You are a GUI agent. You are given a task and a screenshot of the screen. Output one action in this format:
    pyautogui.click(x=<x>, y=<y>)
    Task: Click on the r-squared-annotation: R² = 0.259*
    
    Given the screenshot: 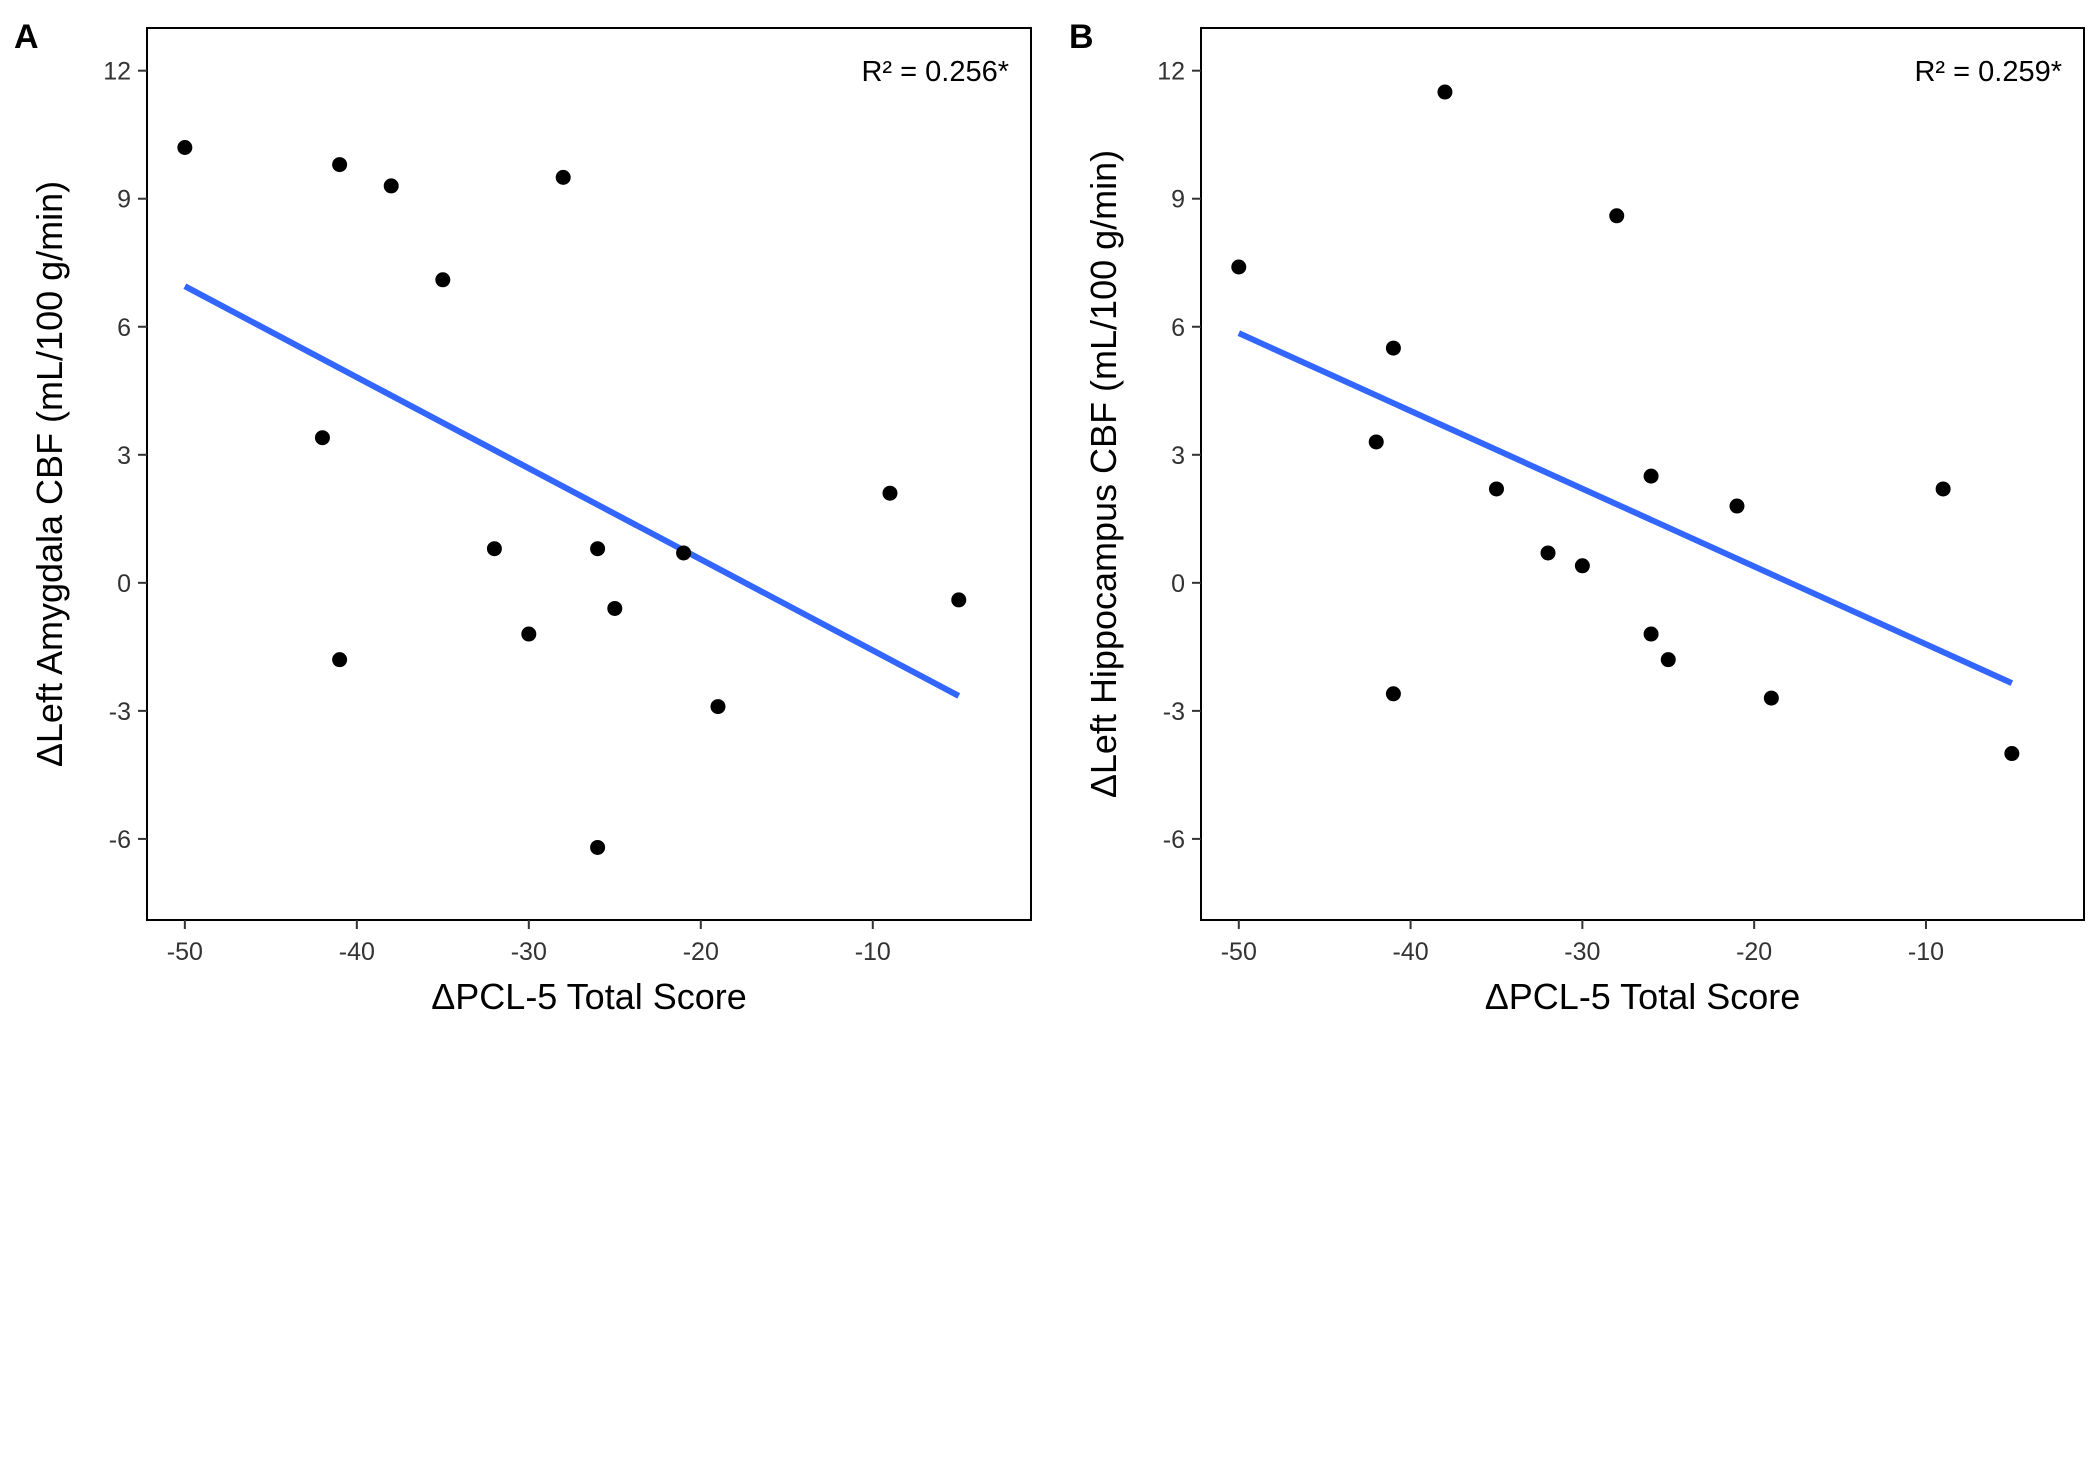 What is the action you would take?
    pyautogui.click(x=1988, y=72)
    